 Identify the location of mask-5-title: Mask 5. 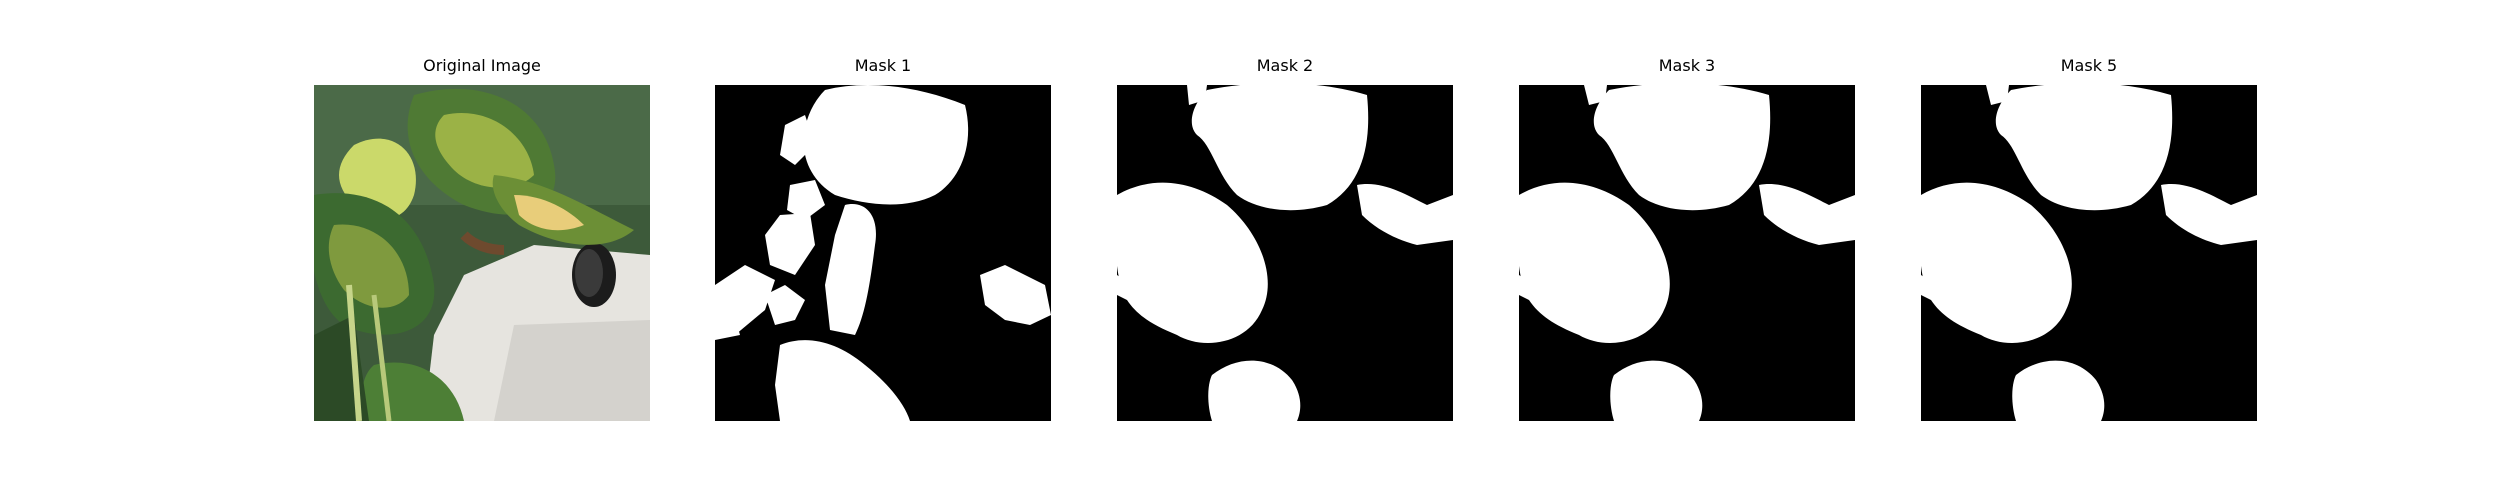
(2089, 65).